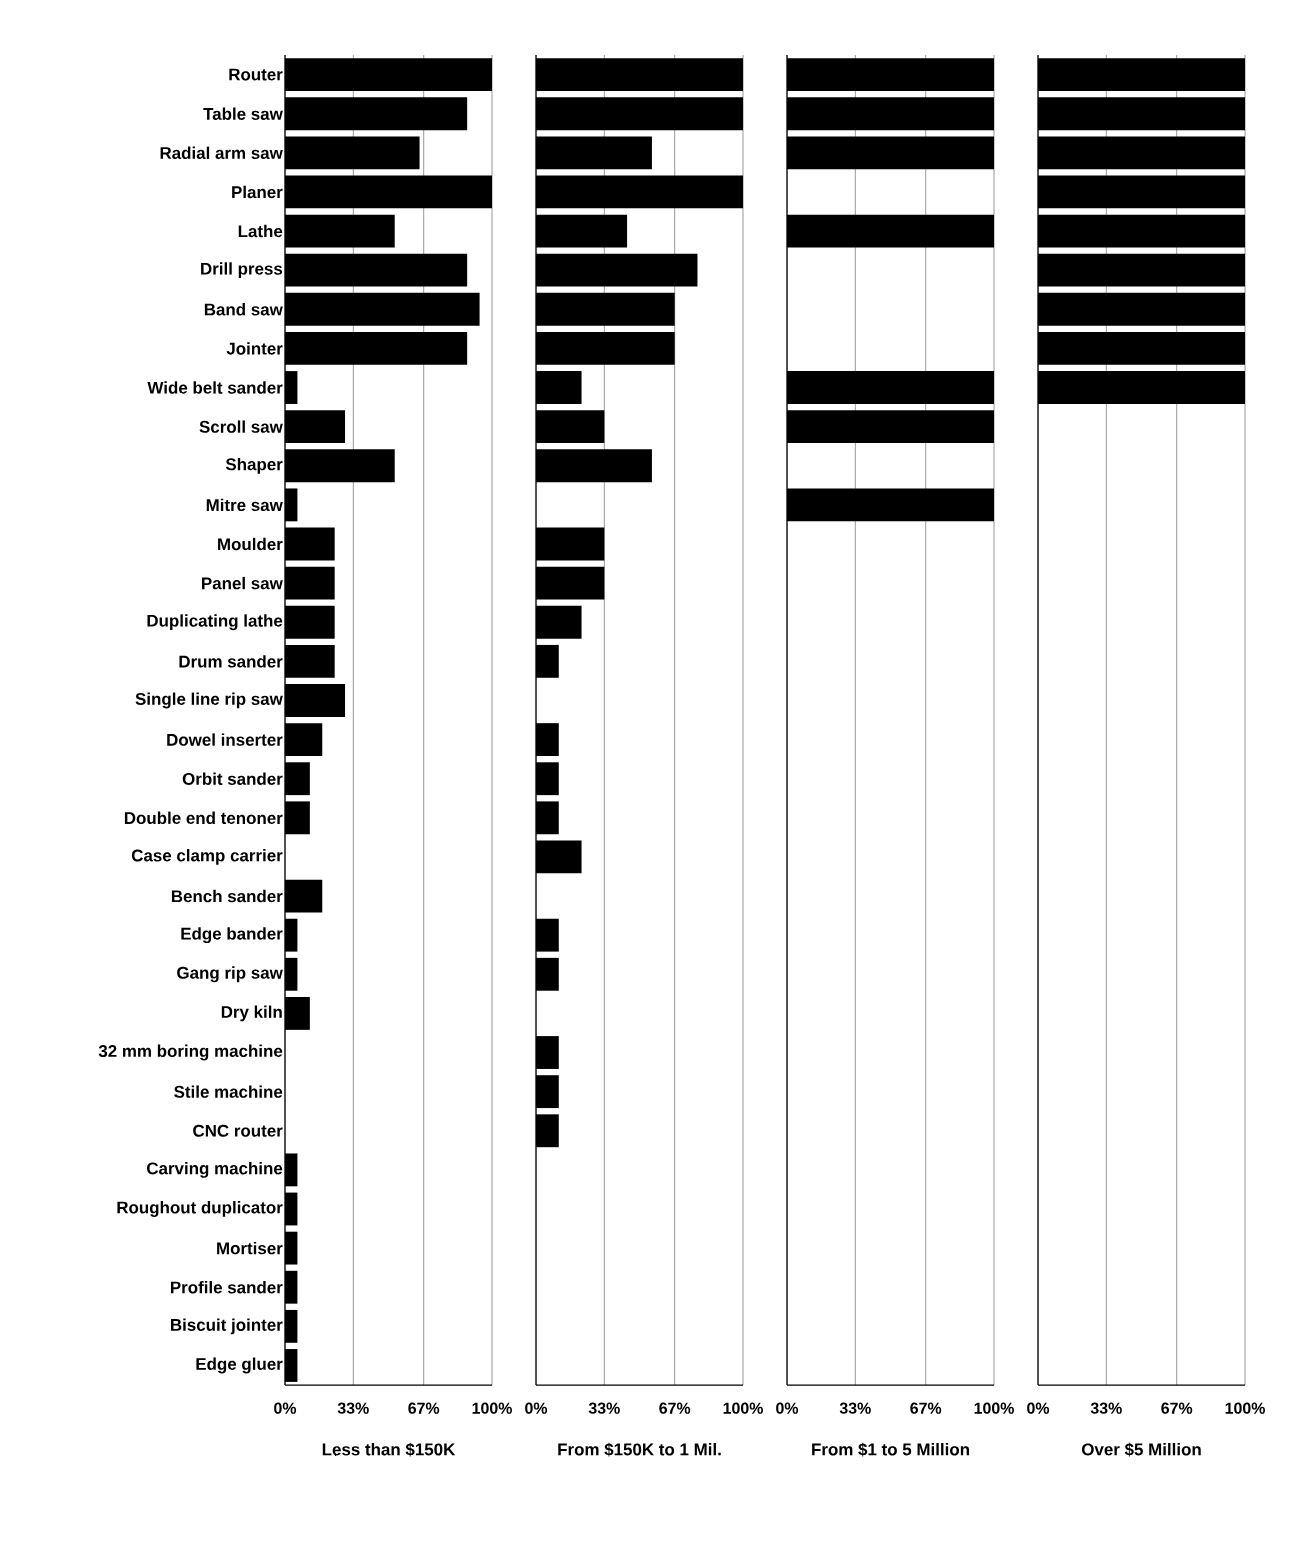  I want to click on y-tick-label: Edge gluer, so click(239, 1365).